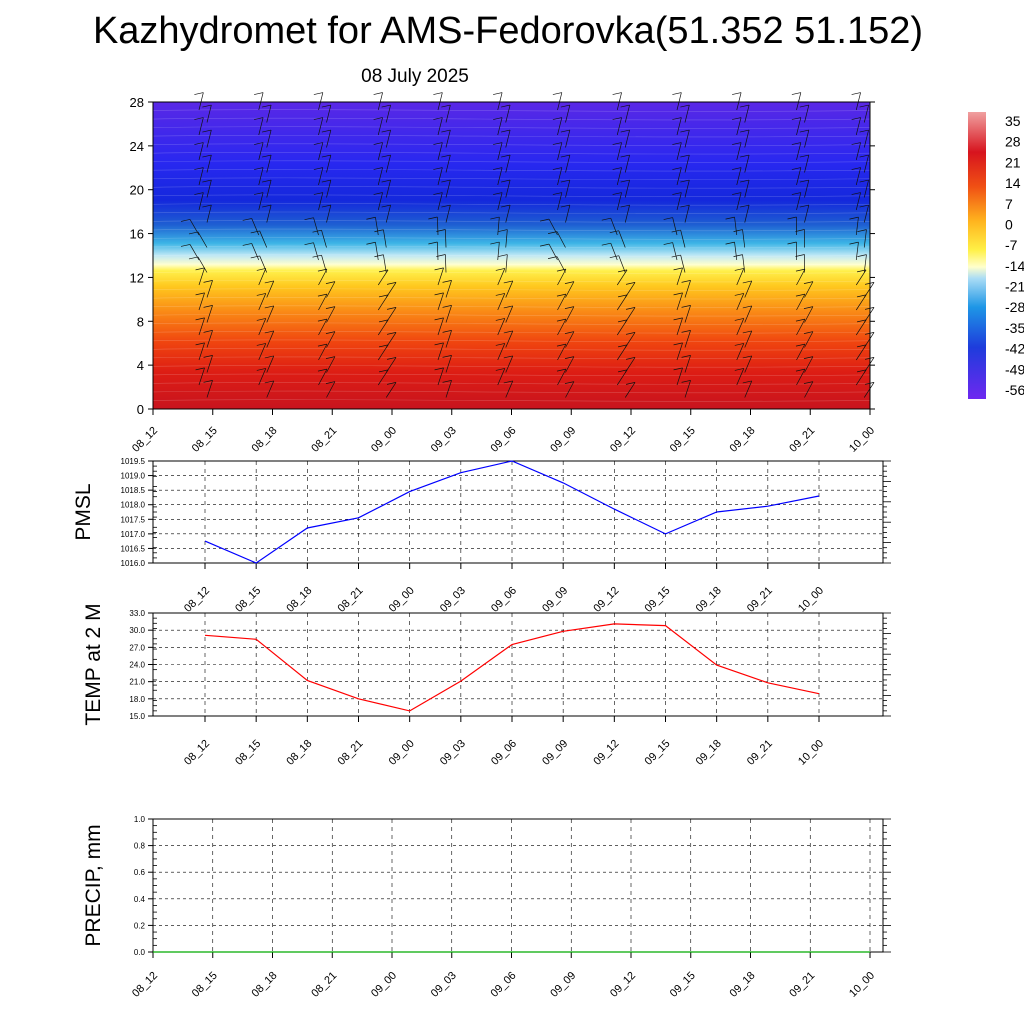 This screenshot has width=1024, height=1024. Describe the element at coordinates (1014, 287) in the screenshot. I see `colorbar-label: -21` at that location.